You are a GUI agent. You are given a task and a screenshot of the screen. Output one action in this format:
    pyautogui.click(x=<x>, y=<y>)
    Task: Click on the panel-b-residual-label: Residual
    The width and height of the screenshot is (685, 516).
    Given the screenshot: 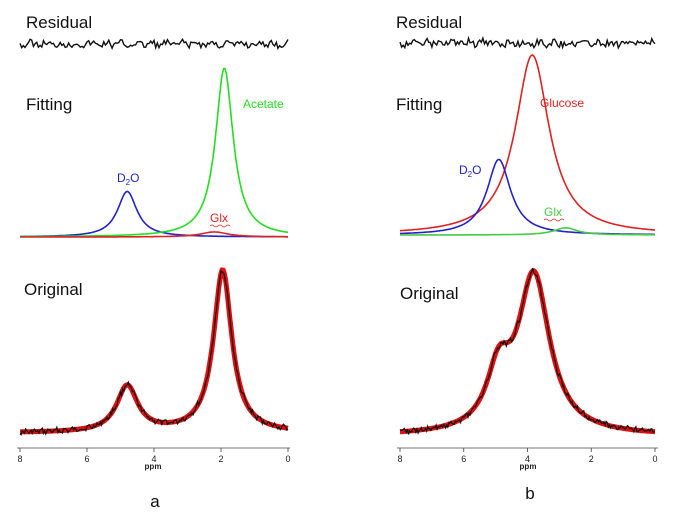 What is the action you would take?
    pyautogui.click(x=429, y=22)
    